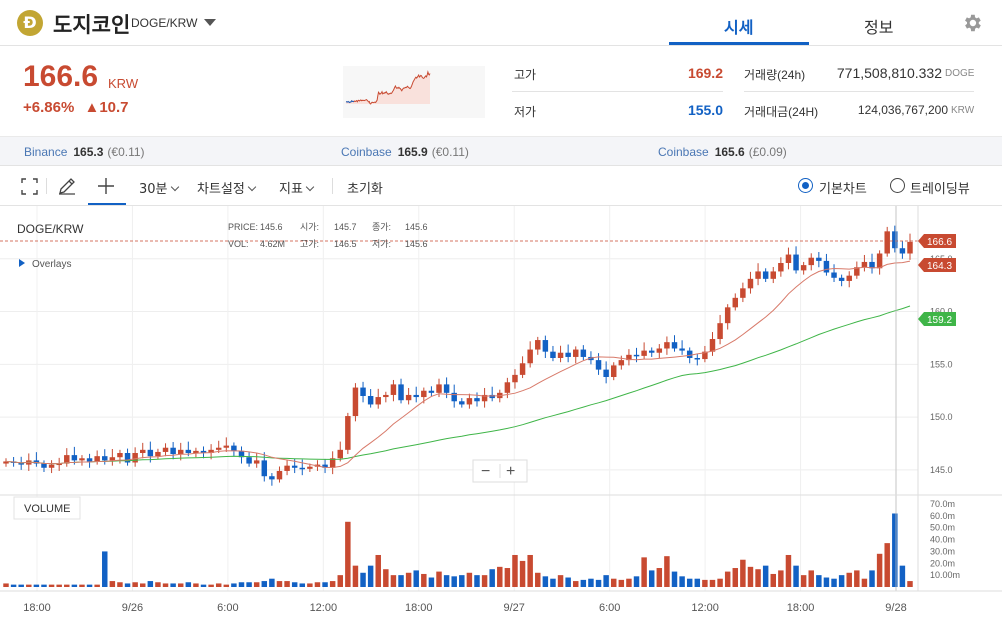  Describe the element at coordinates (252, 187) in the screenshot. I see `chevron-down-icon` at that location.